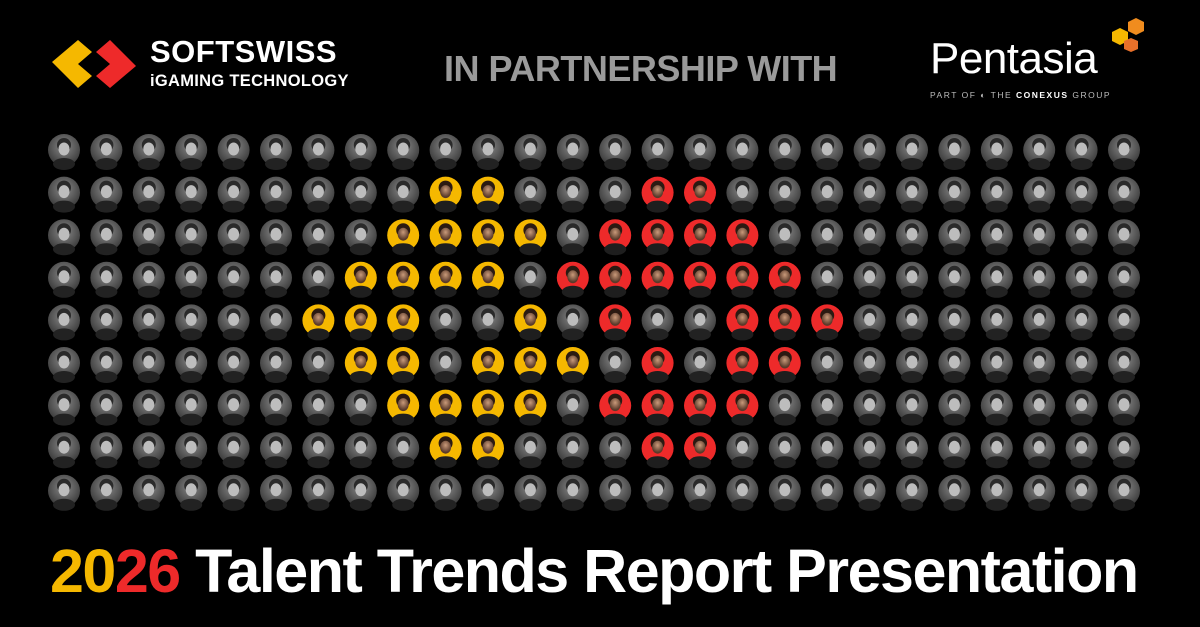  Describe the element at coordinates (115, 571) in the screenshot. I see `headline-year: 2026` at that location.